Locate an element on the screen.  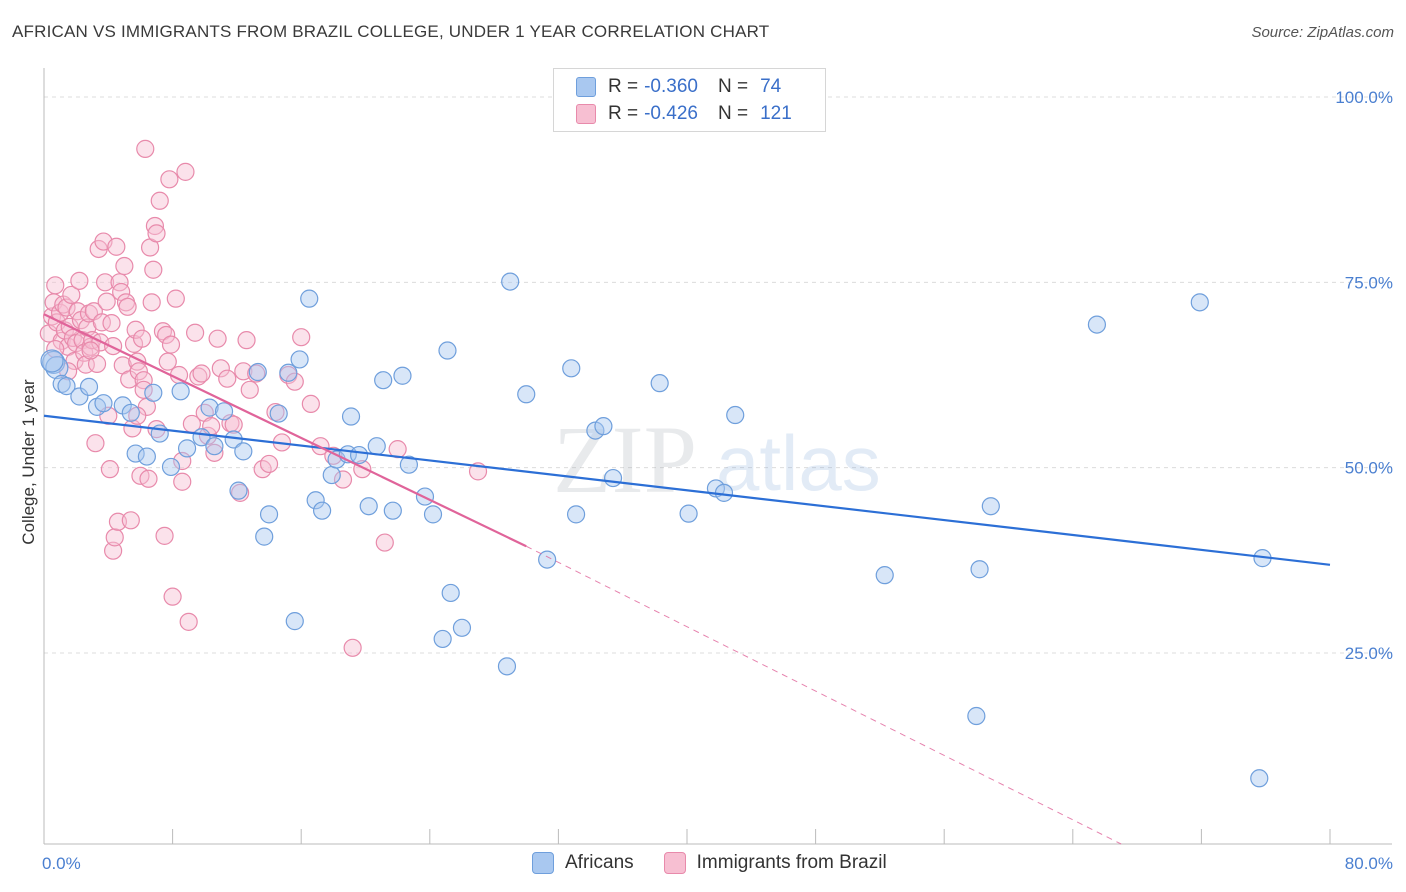
legend-r-value: -0.360 is located at coordinates (671, 86).